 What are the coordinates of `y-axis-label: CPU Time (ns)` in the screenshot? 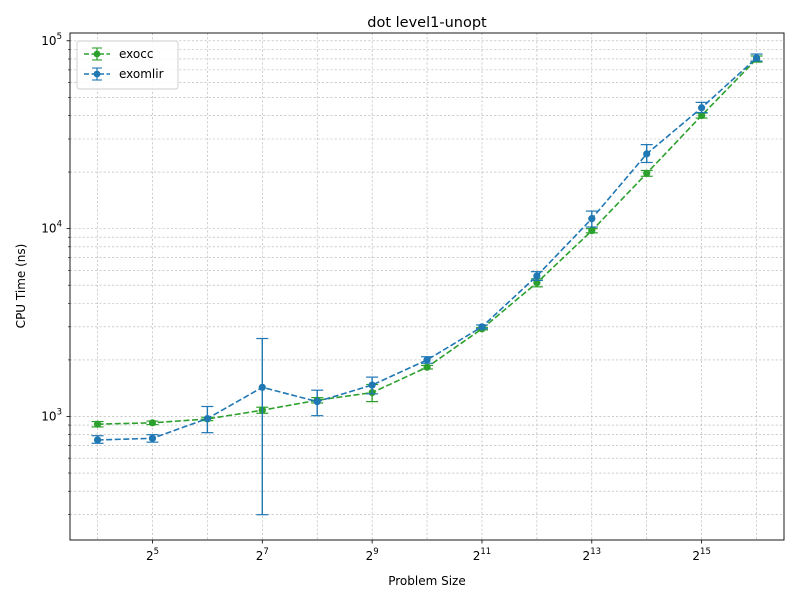 It's located at (21, 286).